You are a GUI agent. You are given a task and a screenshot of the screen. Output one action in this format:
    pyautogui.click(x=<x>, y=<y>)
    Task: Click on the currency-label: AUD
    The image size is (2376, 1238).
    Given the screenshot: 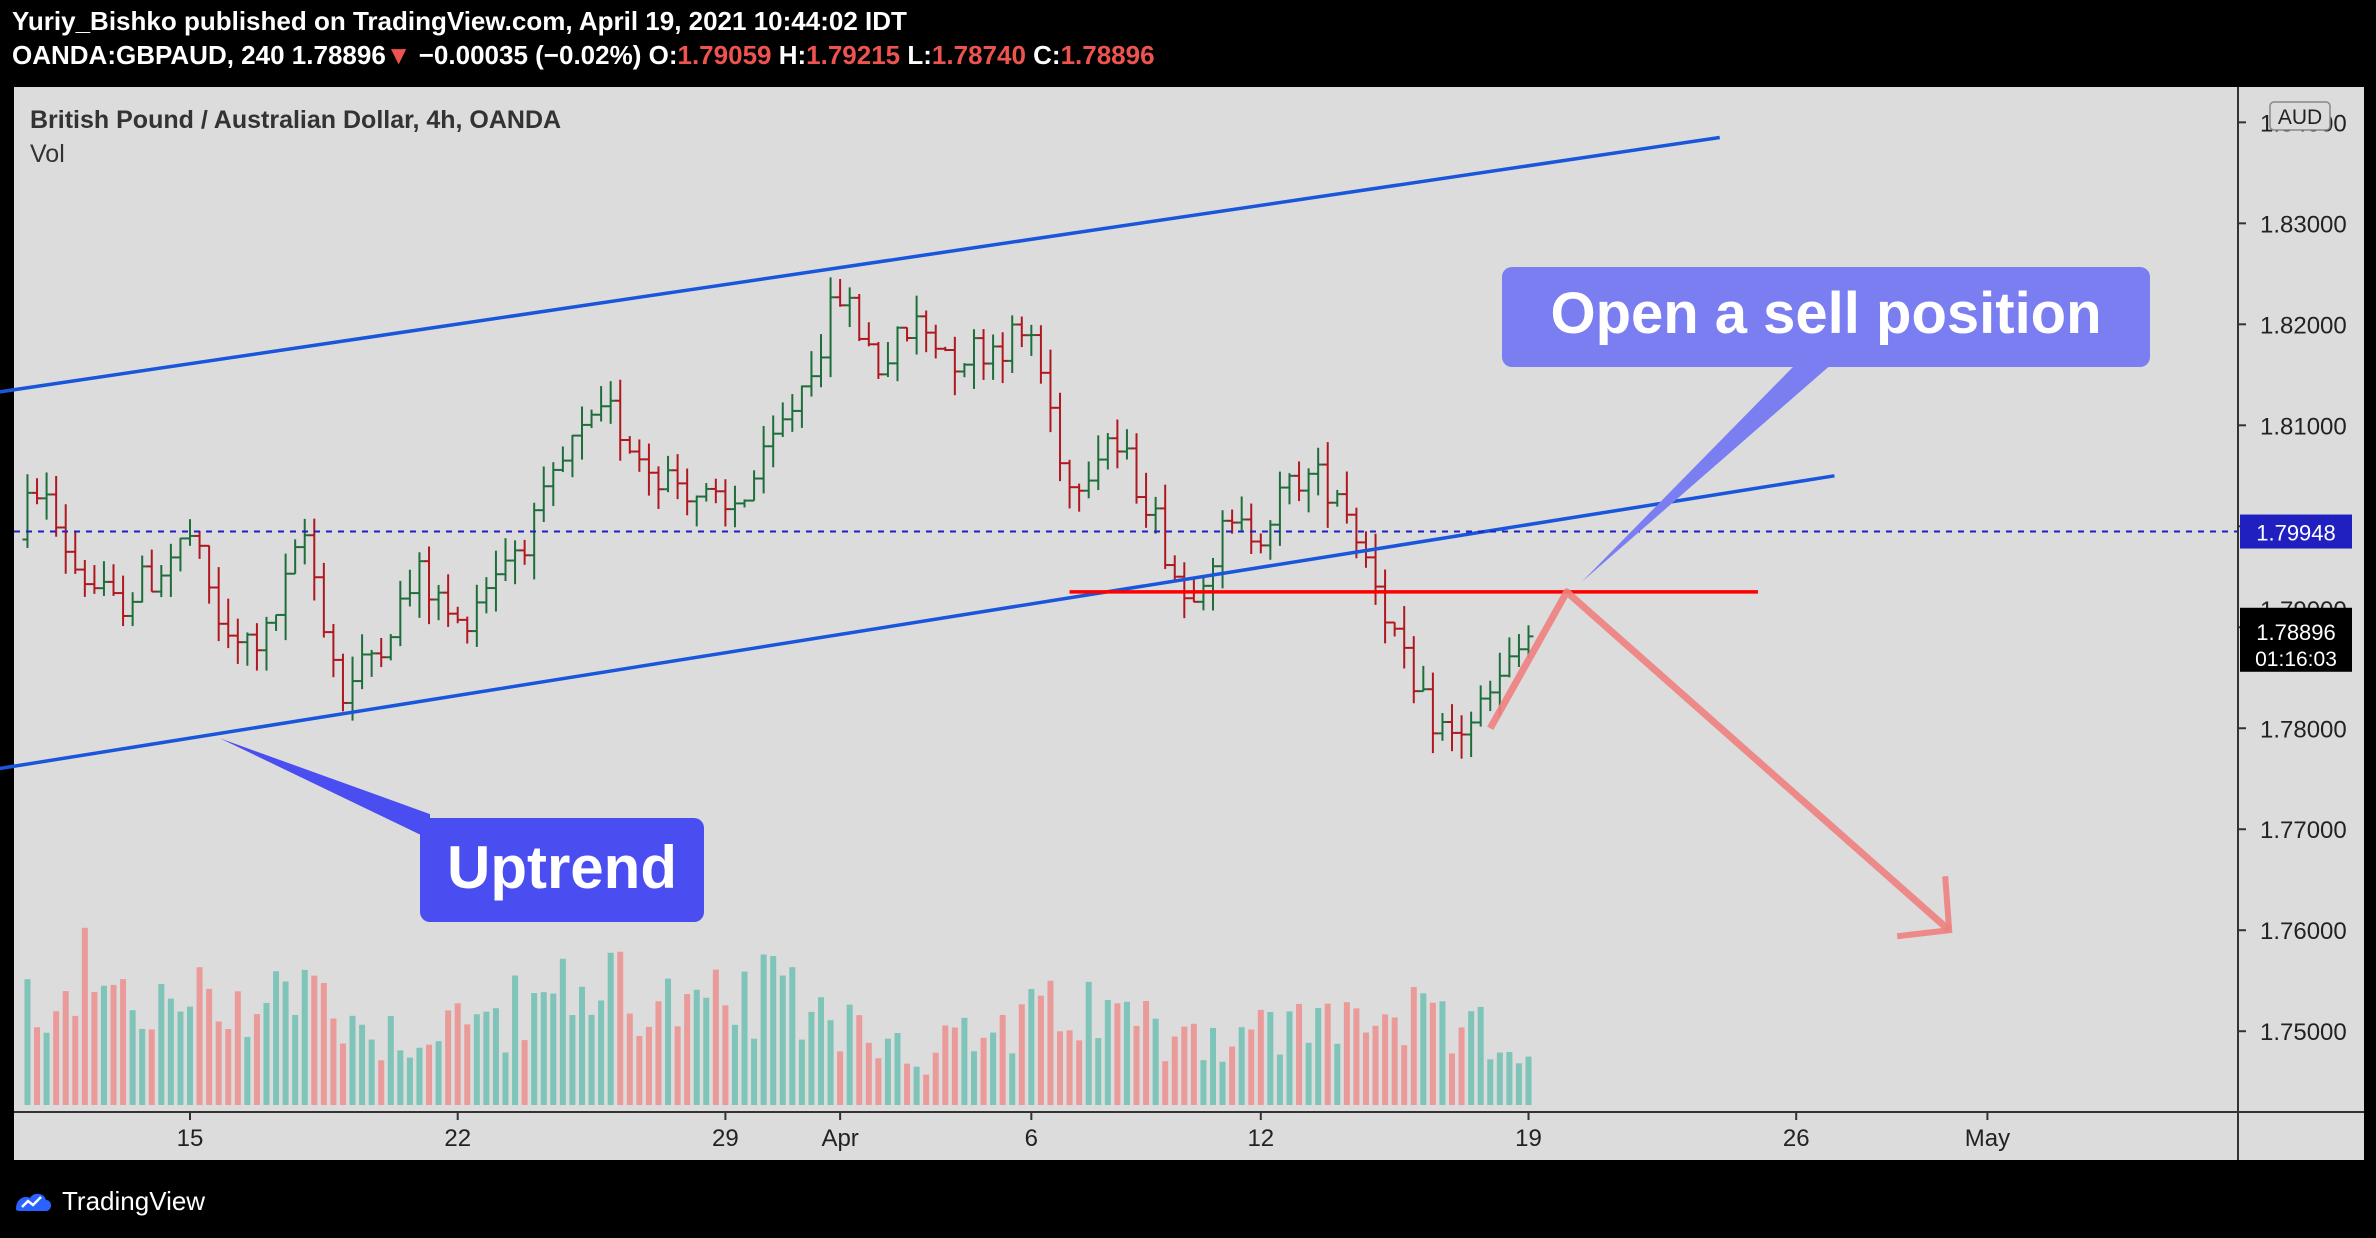 What is the action you would take?
    pyautogui.click(x=2300, y=117)
    